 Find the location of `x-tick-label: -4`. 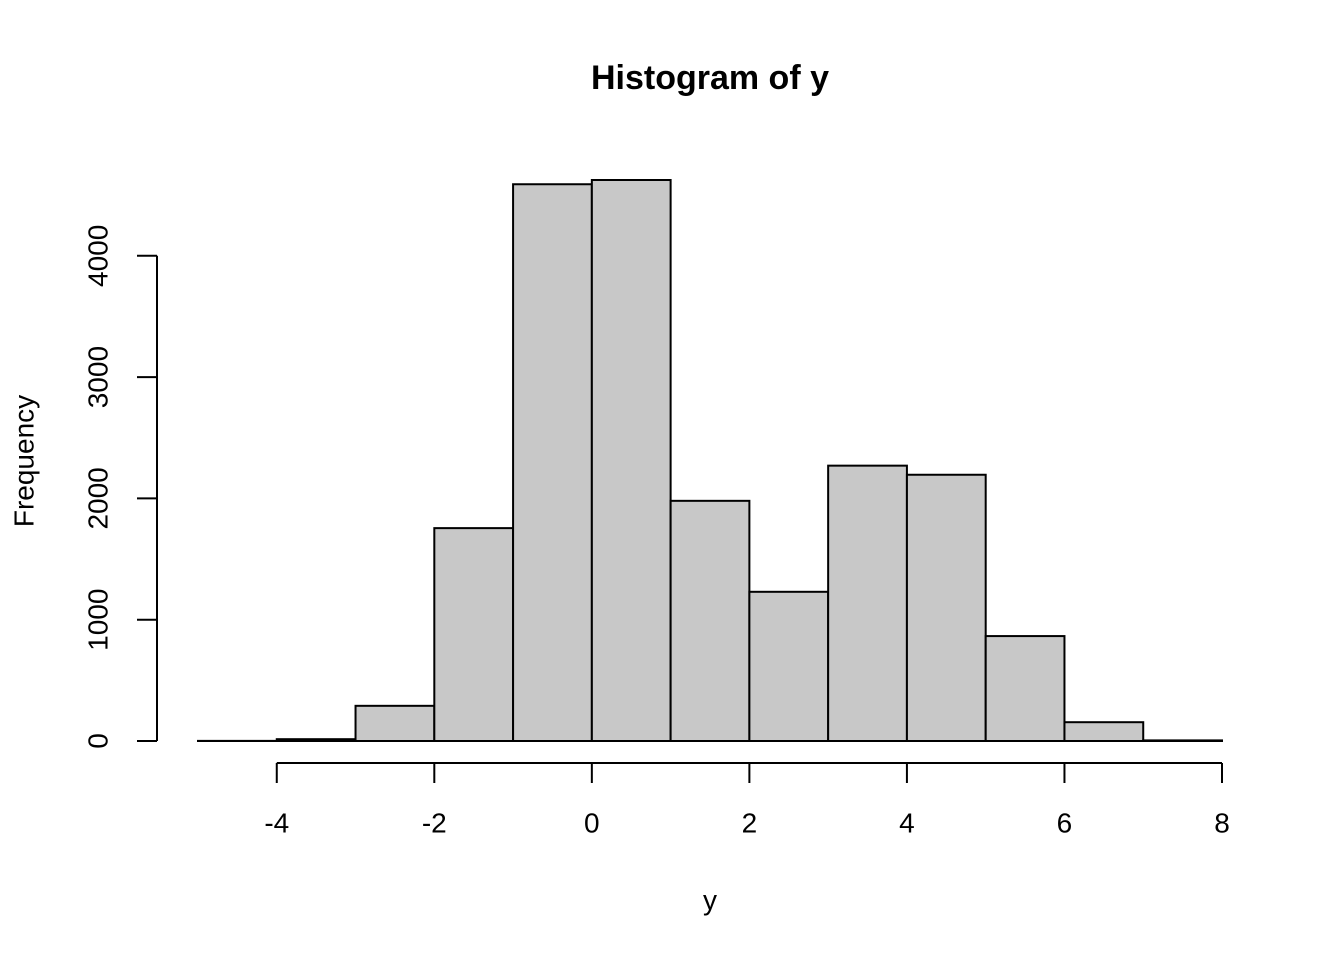

x-tick-label: -4 is located at coordinates (276, 822).